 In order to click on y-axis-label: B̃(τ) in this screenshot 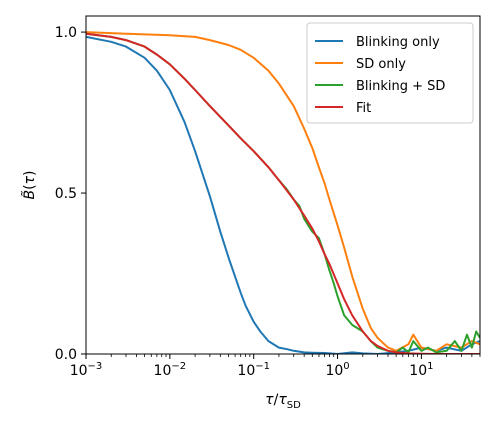, I will do `click(29, 185)`.